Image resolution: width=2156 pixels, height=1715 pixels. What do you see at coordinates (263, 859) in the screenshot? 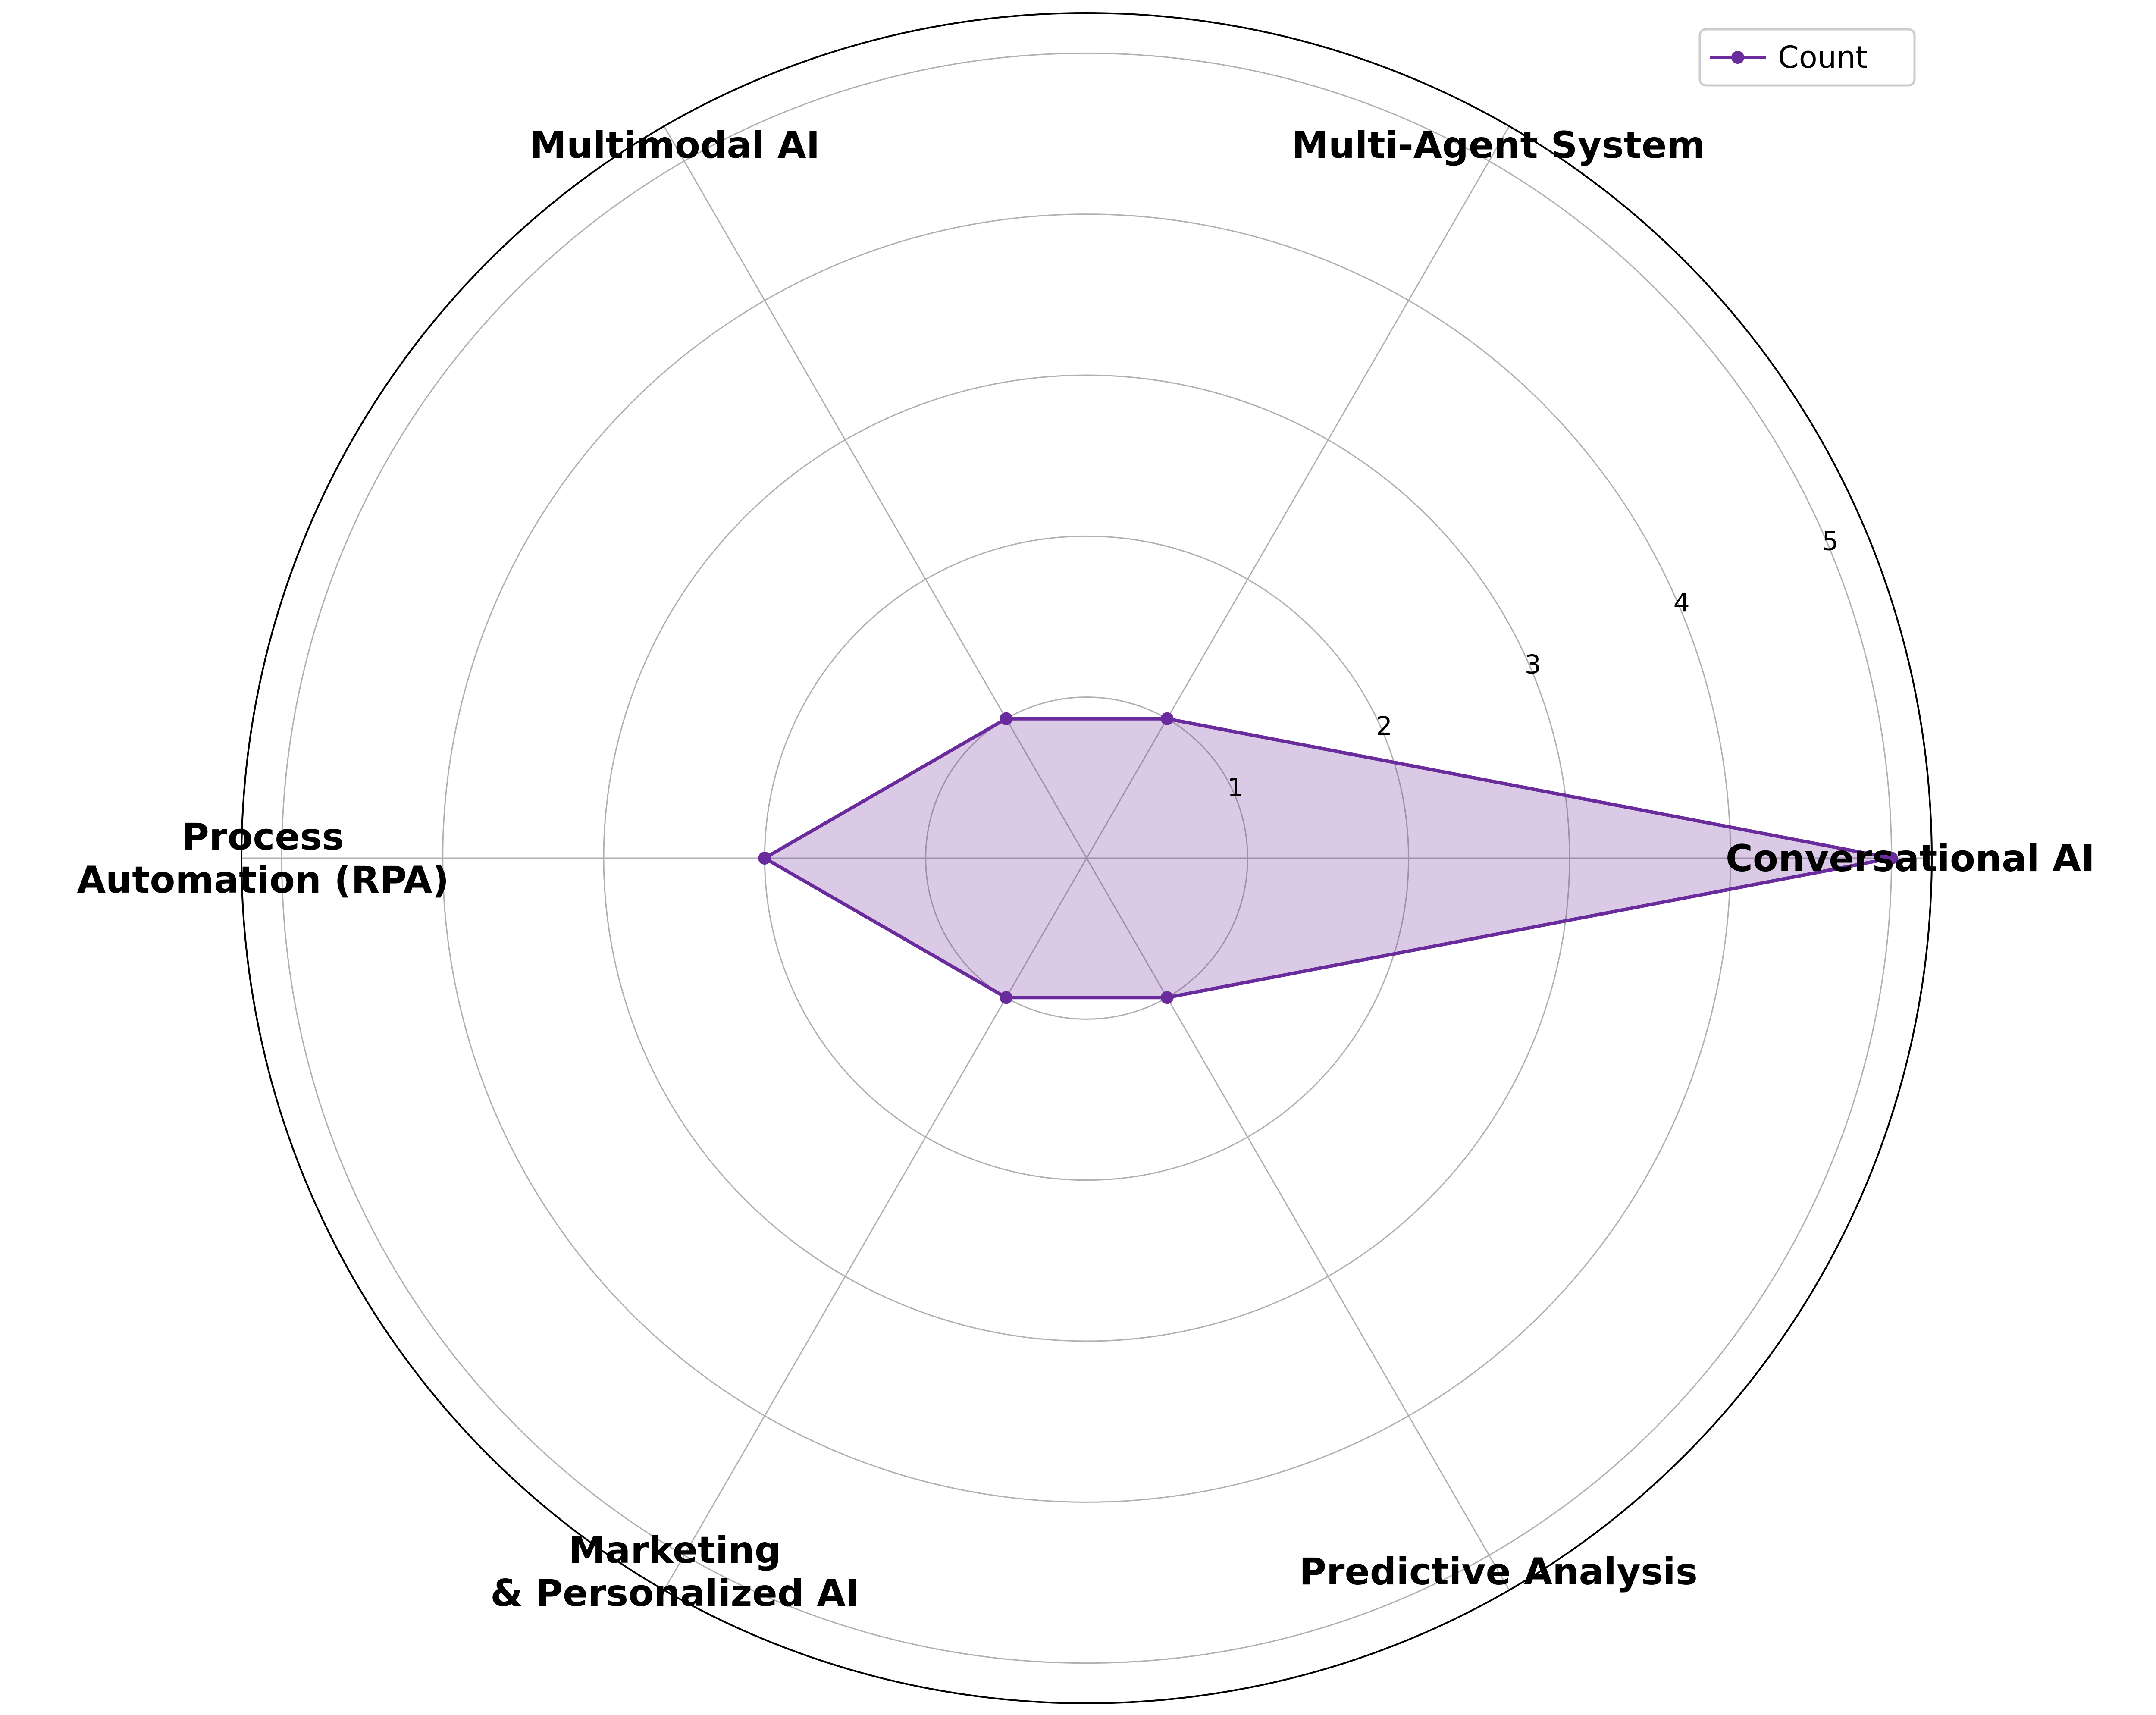
I see `category-label-4: Process Automation (RPA)` at bounding box center [263, 859].